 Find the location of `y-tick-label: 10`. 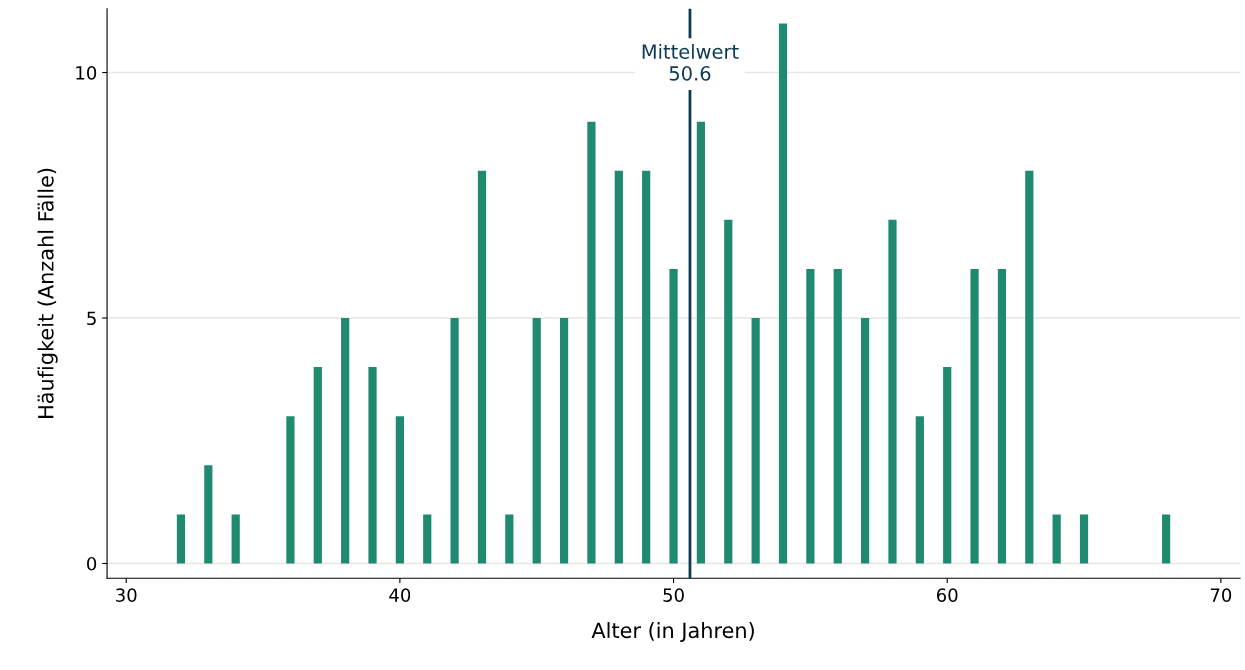

y-tick-label: 10 is located at coordinates (86, 72).